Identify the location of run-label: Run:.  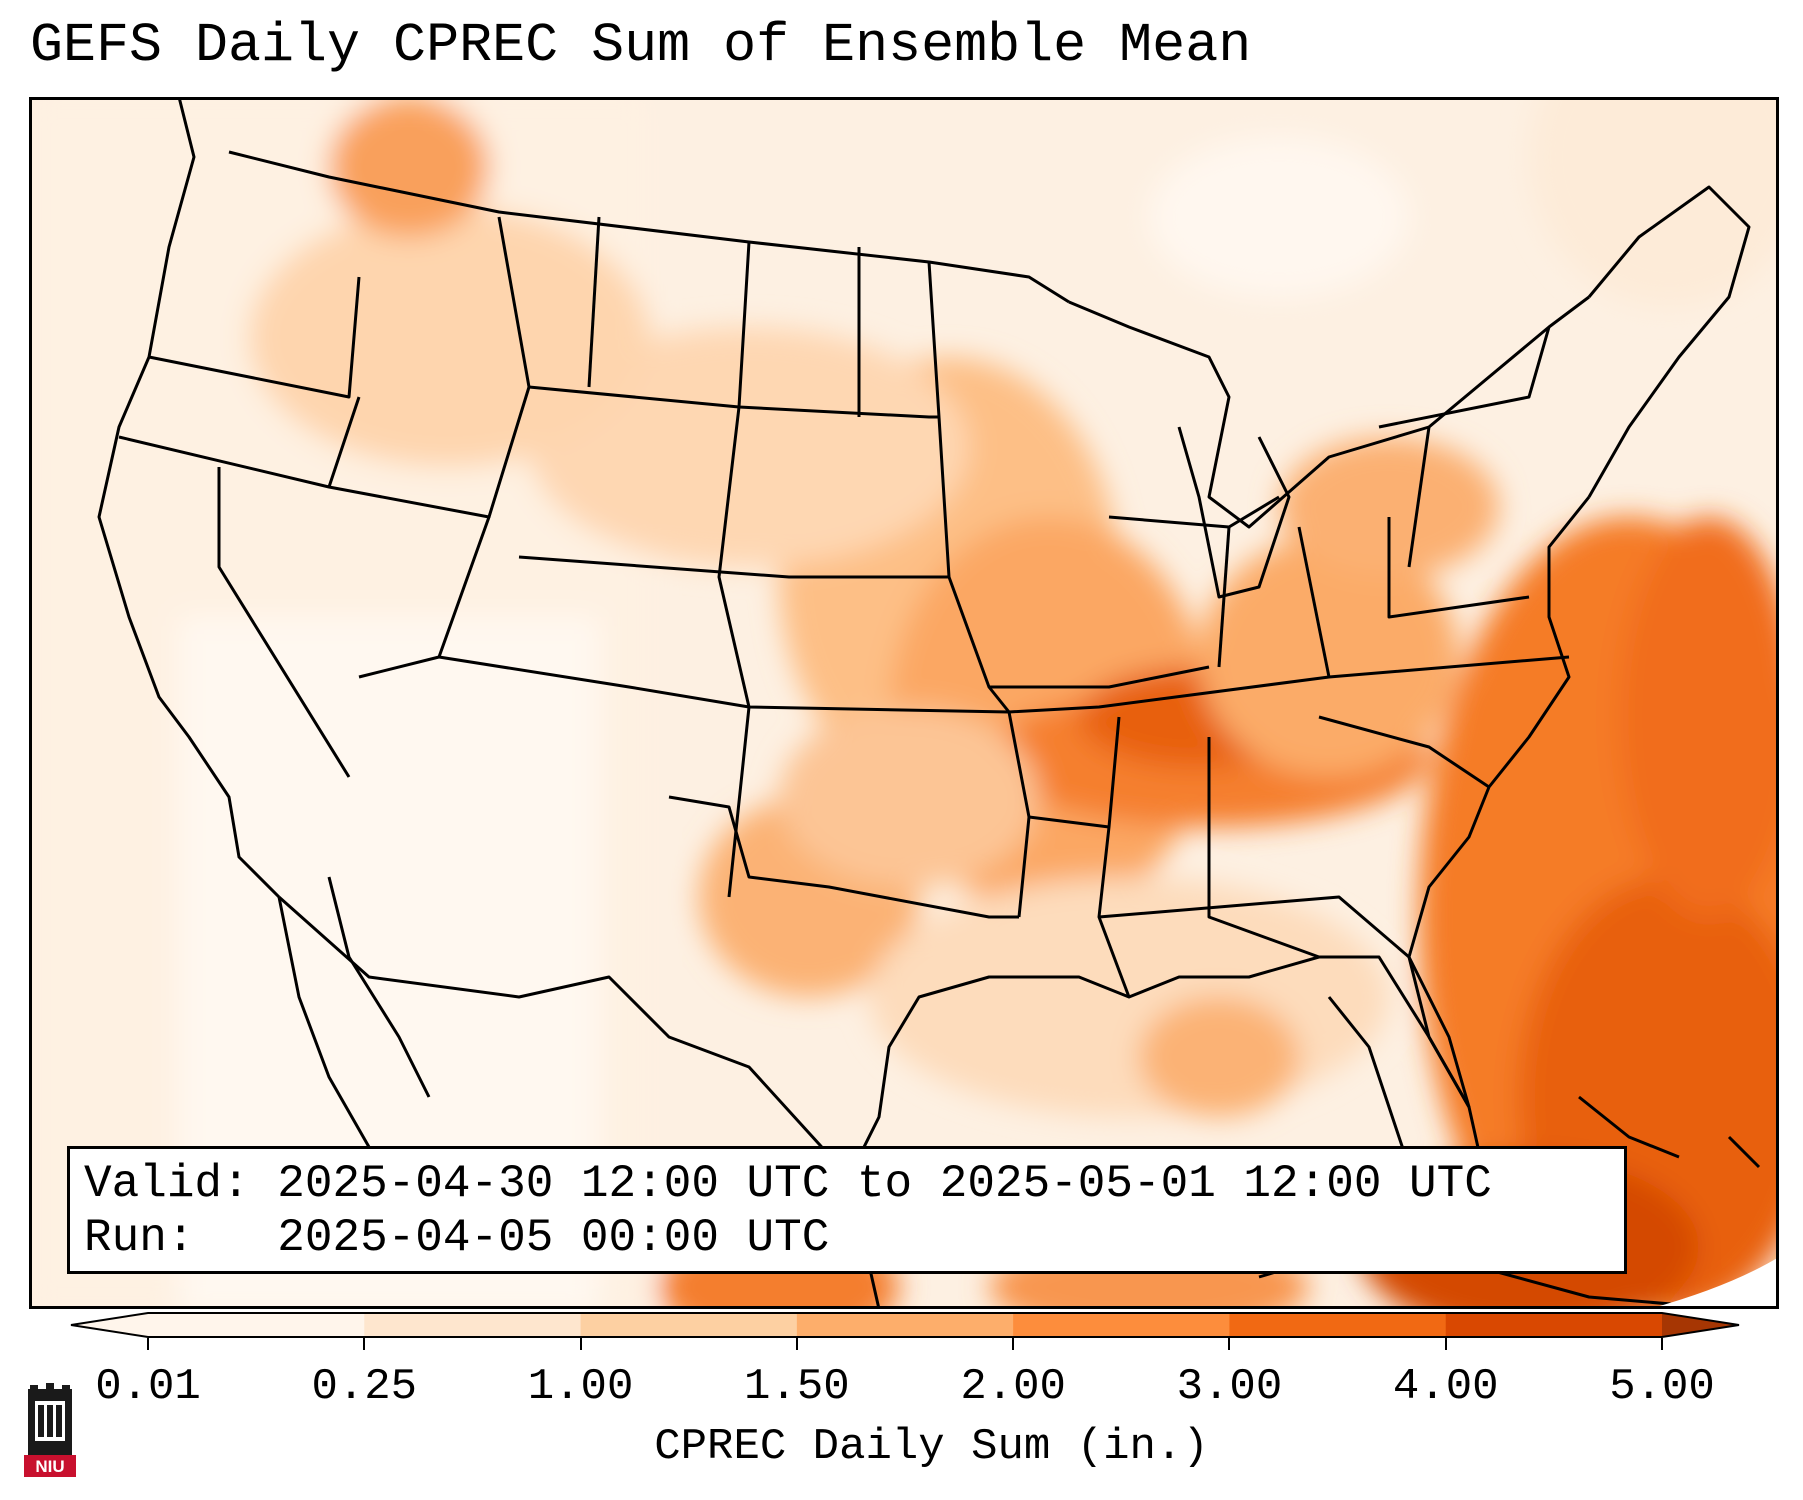
(139, 1238).